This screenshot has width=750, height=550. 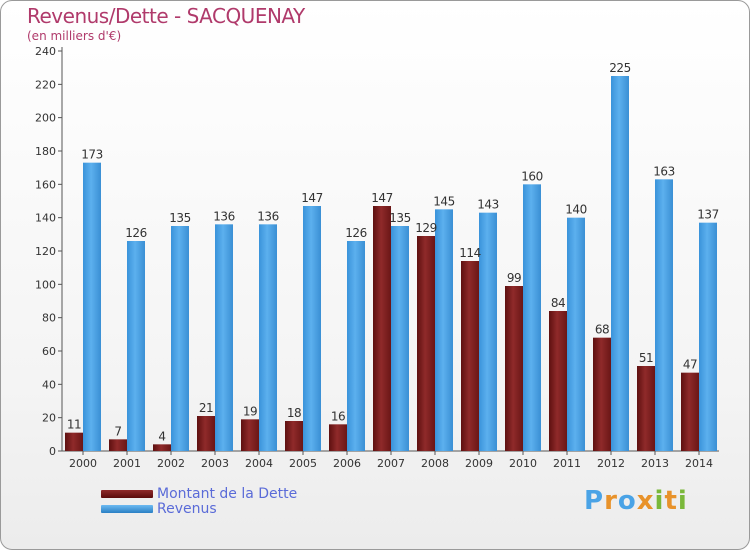 What do you see at coordinates (215, 463) in the screenshot?
I see `x-tick-label: 2003` at bounding box center [215, 463].